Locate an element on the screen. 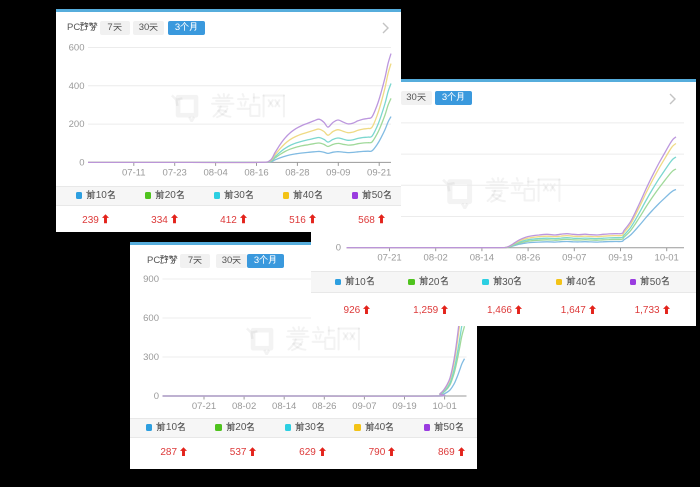  svg-text: 300 is located at coordinates (151, 357).